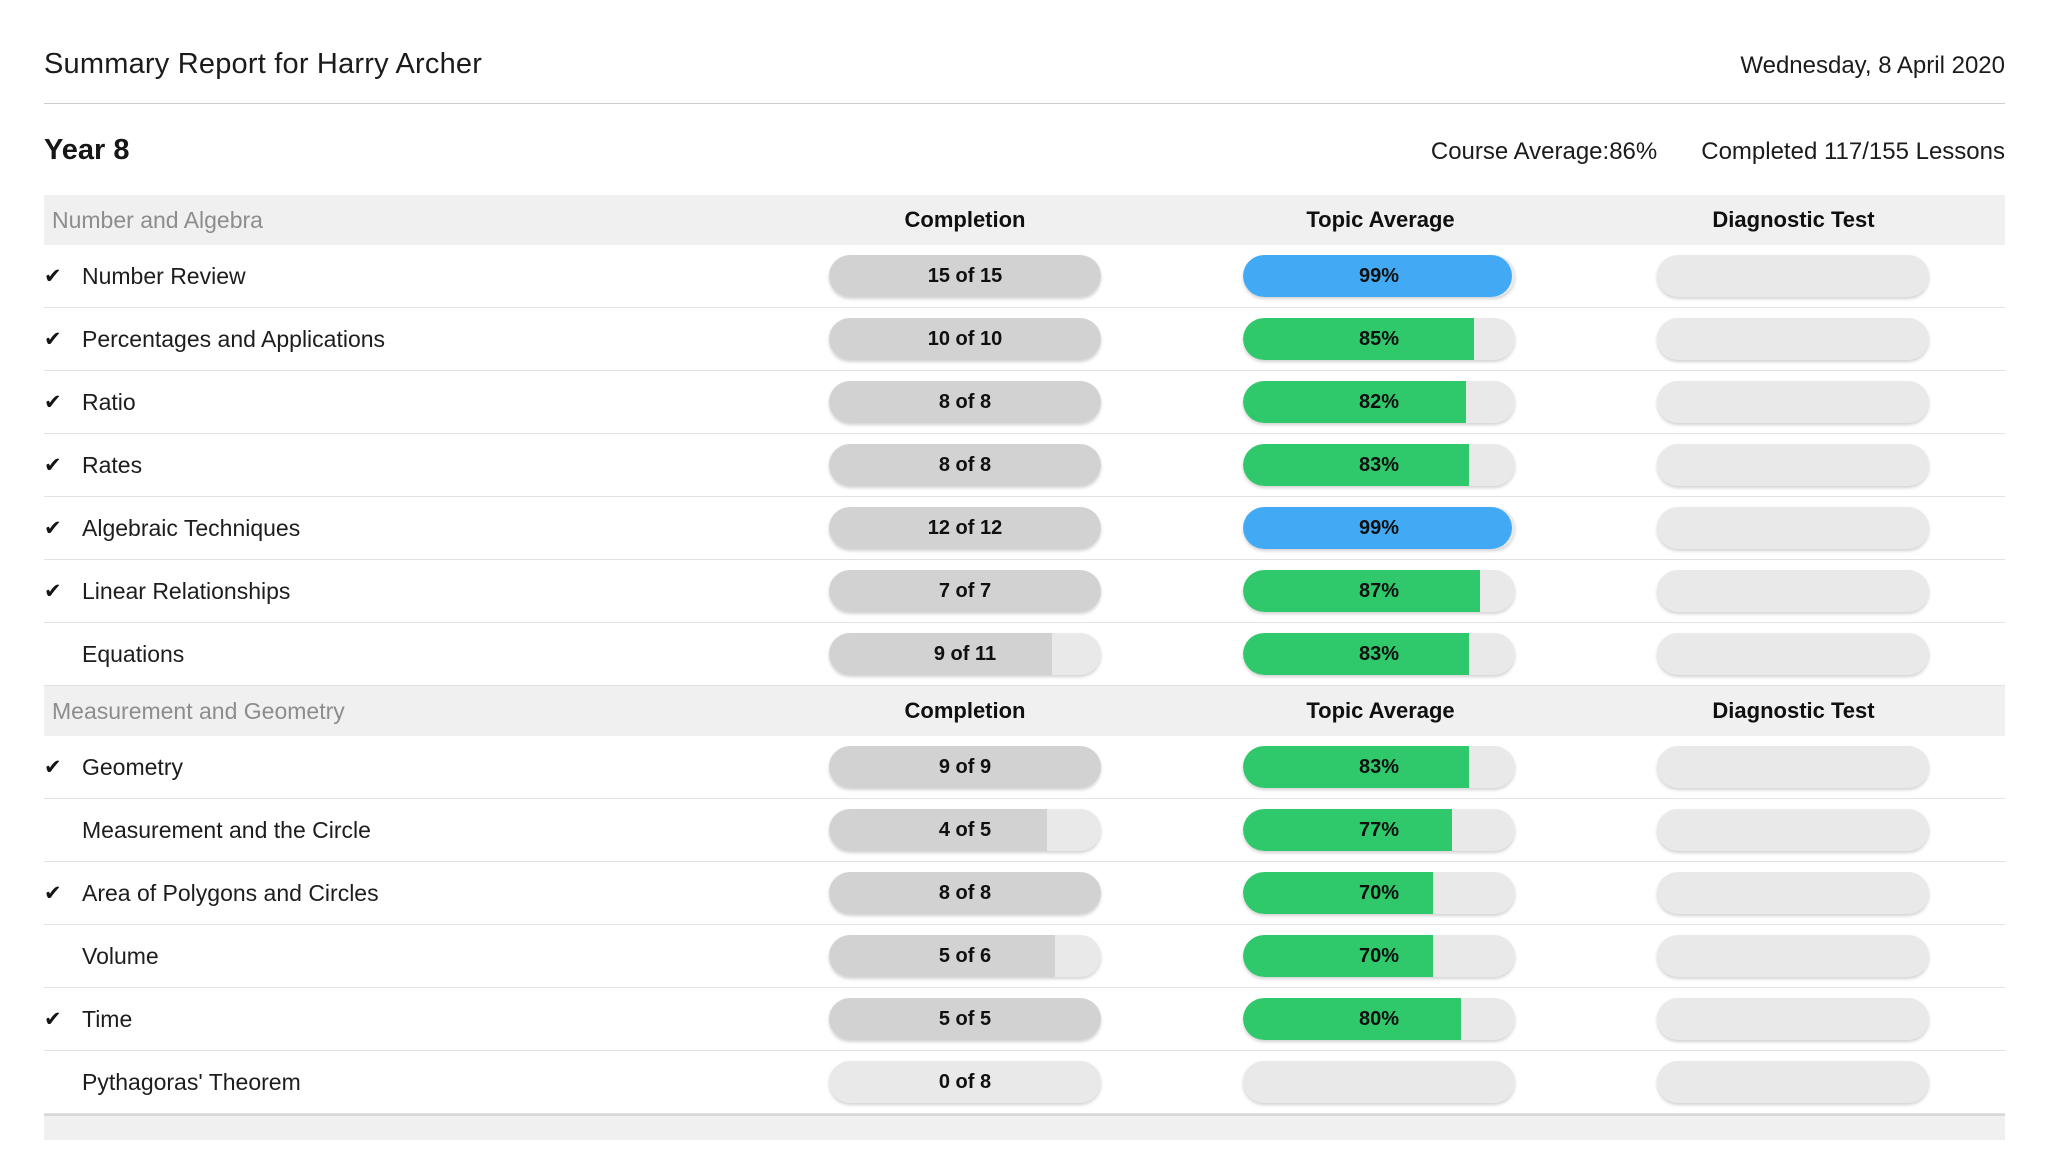 The height and width of the screenshot is (1150, 2051). I want to click on topic-average-label: 70%, so click(1379, 955).